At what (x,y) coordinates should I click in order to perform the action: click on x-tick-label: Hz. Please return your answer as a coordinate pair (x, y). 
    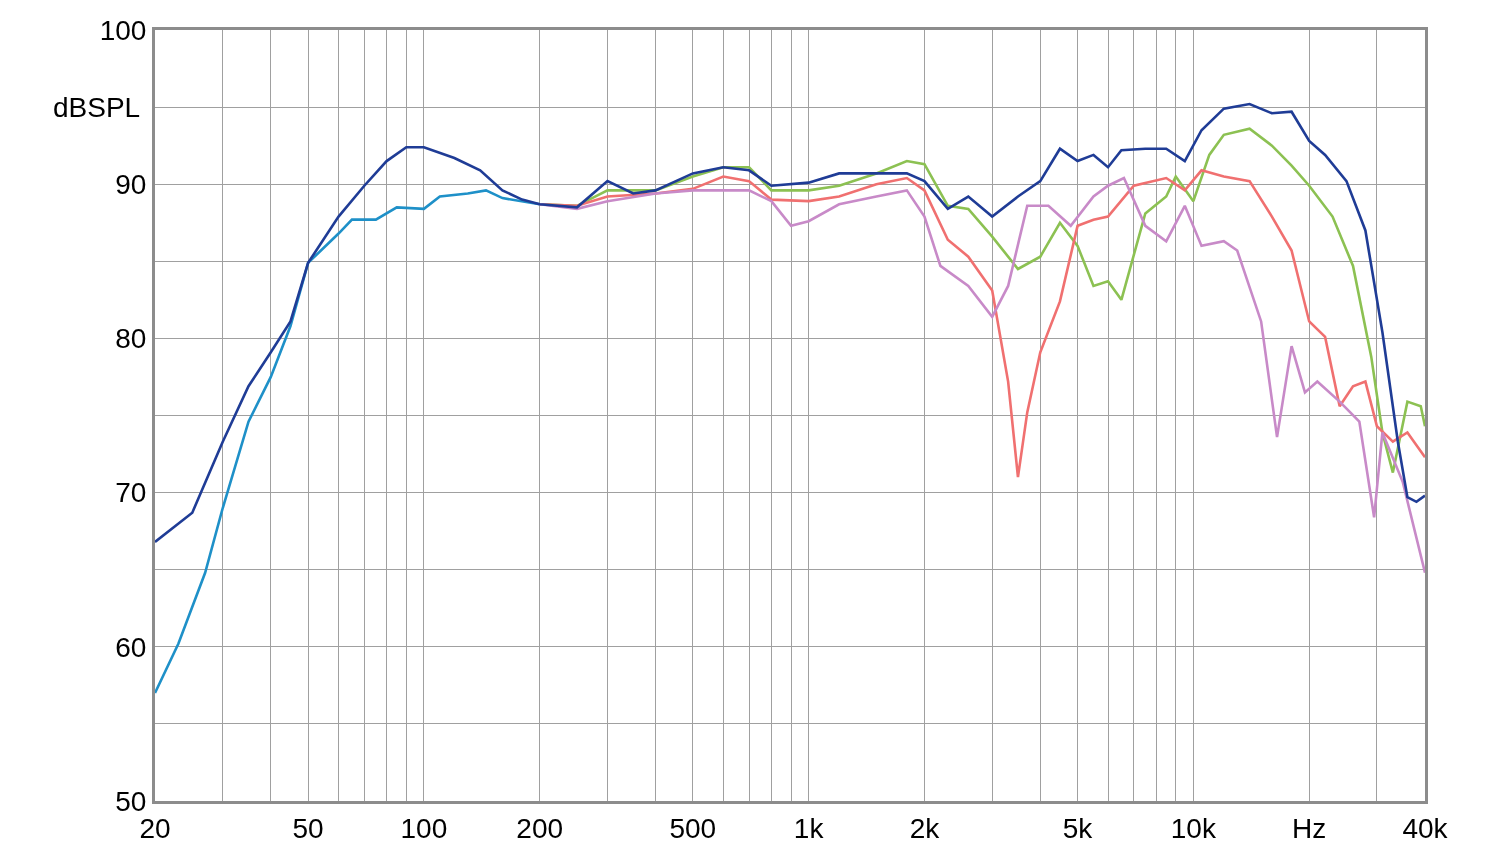
    Looking at the image, I should click on (1309, 828).